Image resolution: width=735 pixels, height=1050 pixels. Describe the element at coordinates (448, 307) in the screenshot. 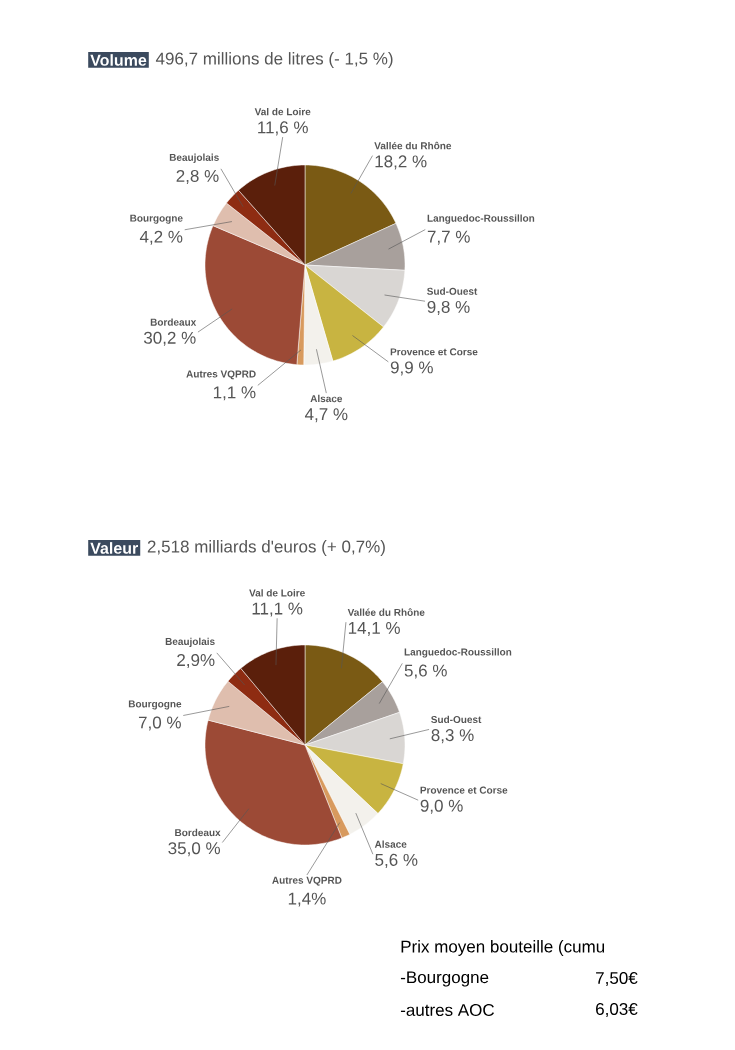

I see `data-label: 9,8 %` at that location.